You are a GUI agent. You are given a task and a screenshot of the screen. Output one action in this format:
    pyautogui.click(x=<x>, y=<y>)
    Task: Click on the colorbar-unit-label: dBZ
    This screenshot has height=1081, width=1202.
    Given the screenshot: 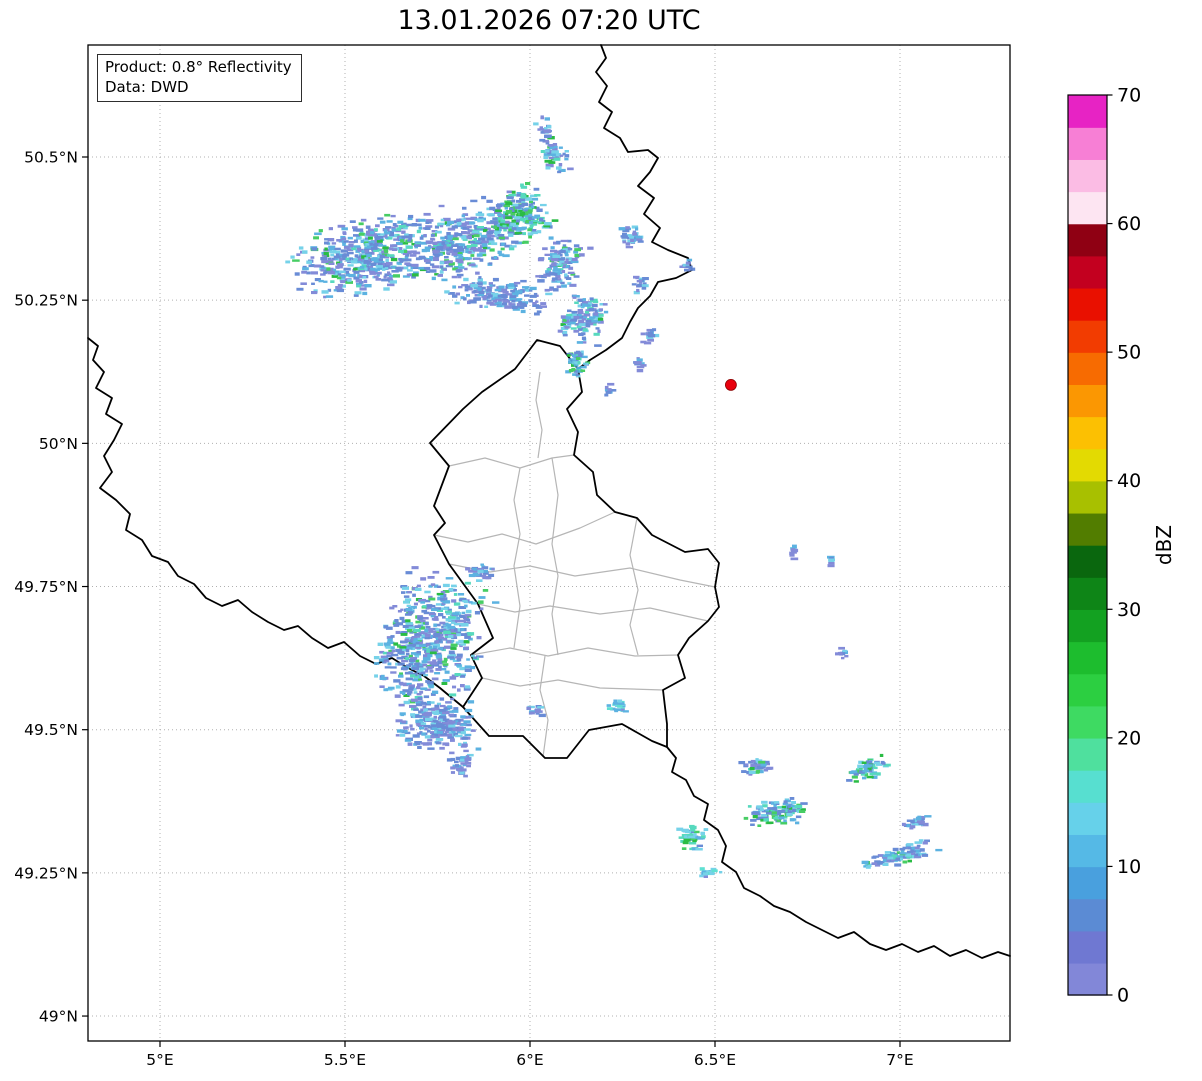 What is the action you would take?
    pyautogui.click(x=1164, y=545)
    